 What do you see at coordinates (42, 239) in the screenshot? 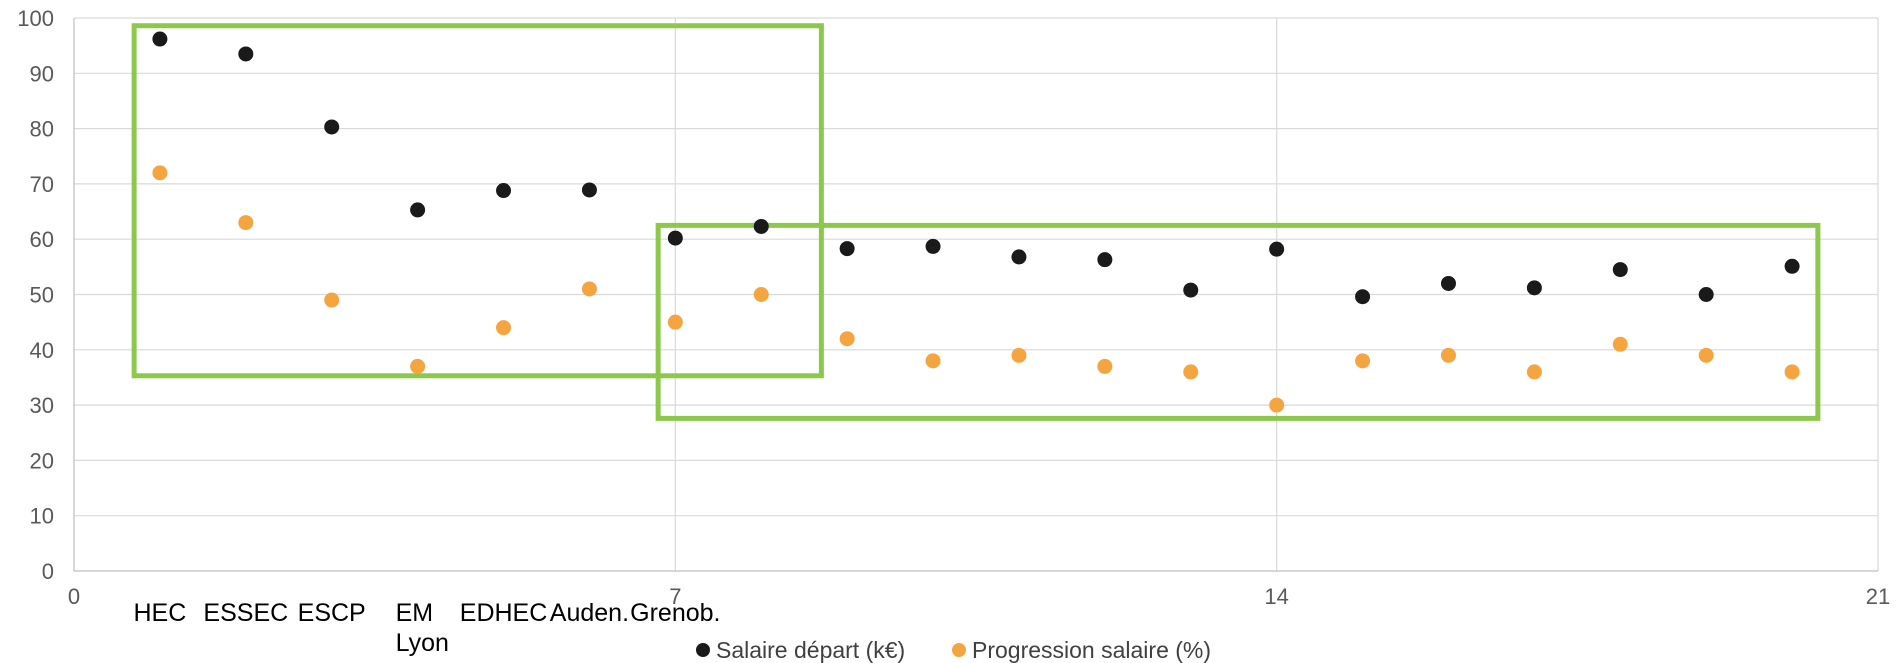
I see `y-tick-label: 60` at bounding box center [42, 239].